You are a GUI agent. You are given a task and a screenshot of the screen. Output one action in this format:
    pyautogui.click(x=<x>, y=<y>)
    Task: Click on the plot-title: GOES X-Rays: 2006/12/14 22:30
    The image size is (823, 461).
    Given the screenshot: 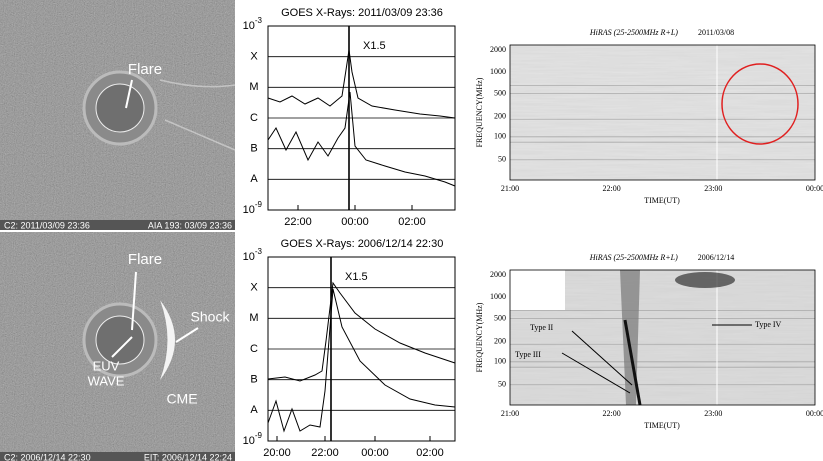 What is the action you would take?
    pyautogui.click(x=362, y=244)
    